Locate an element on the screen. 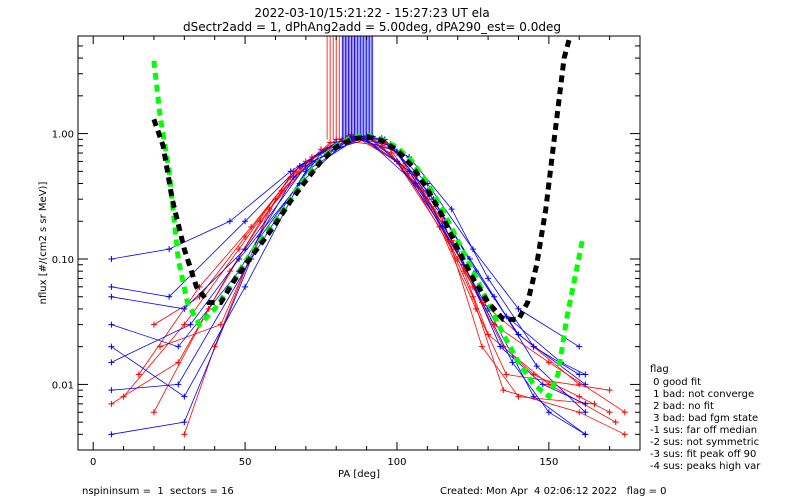 The width and height of the screenshot is (800, 500). flag-legend-item: -3 sus: fit peak off 90 is located at coordinates (703, 454).